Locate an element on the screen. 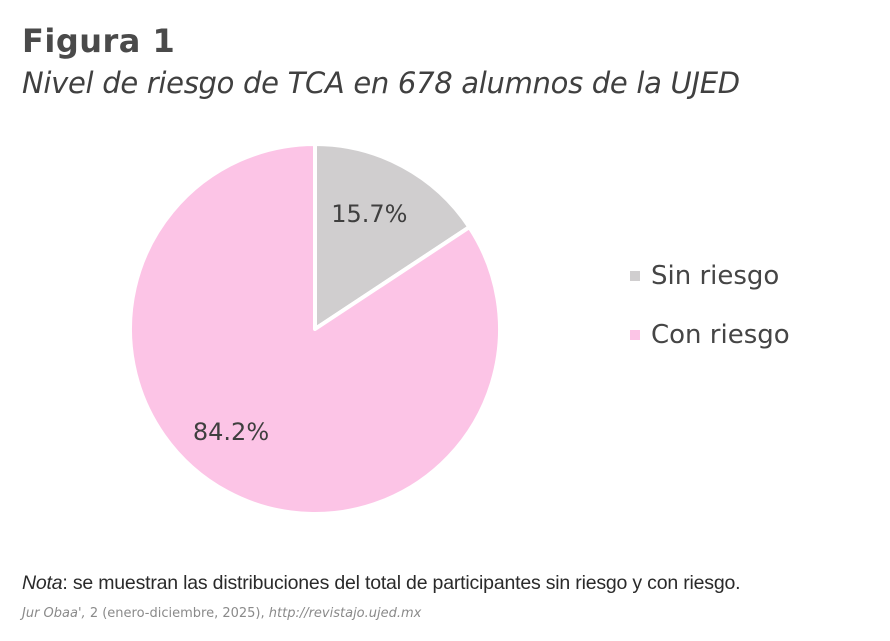 The width and height of the screenshot is (890, 641). citation-details: 2 (enero-diciembre, 2025), is located at coordinates (177, 613).